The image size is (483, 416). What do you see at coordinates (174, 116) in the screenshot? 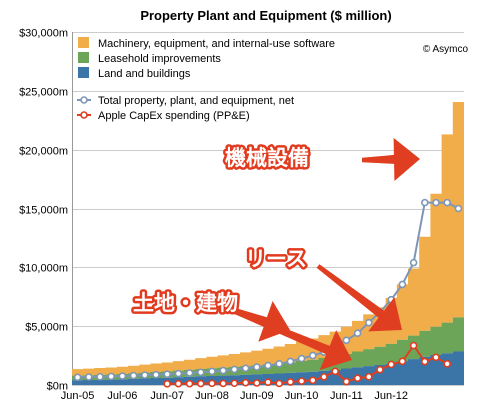
I see `legend-label: Apple CapEx spending (PP&E)` at bounding box center [174, 116].